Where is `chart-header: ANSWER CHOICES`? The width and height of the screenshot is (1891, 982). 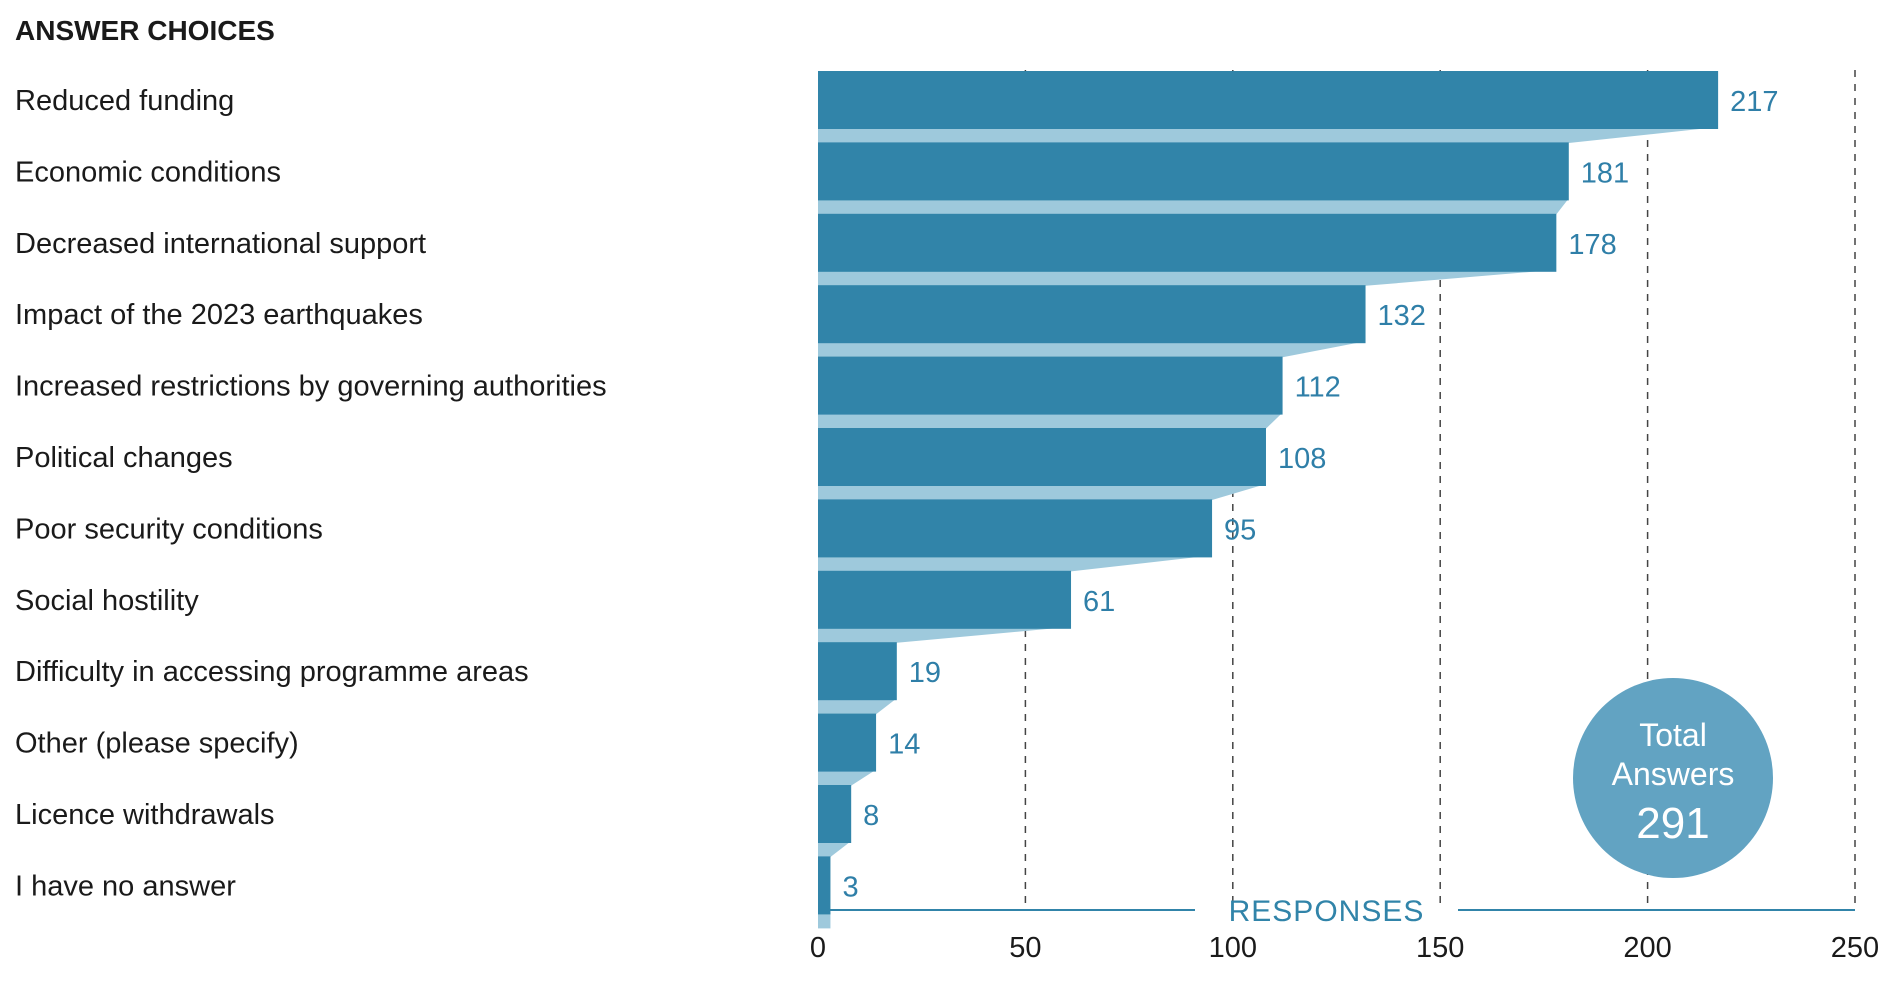
chart-header: ANSWER CHOICES is located at coordinates (145, 30).